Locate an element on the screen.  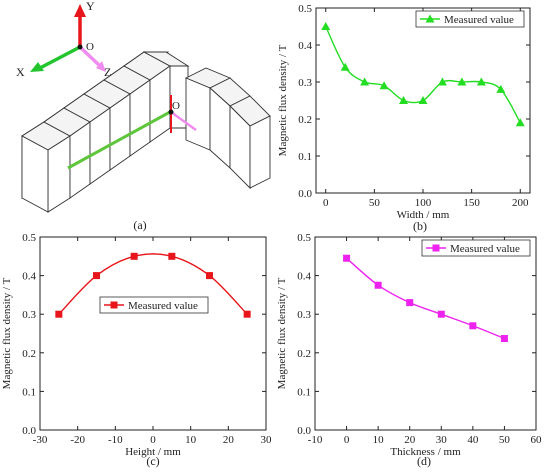
x-tick-label-b: 0 is located at coordinates (326, 203).